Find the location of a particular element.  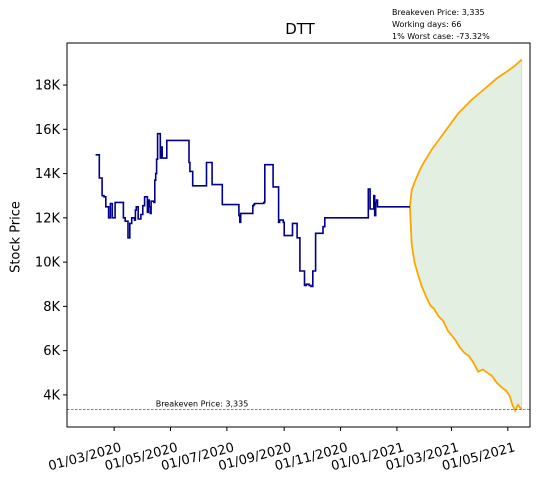

annotation-worst-case: 1% Worst case: -73.32% is located at coordinates (441, 36).